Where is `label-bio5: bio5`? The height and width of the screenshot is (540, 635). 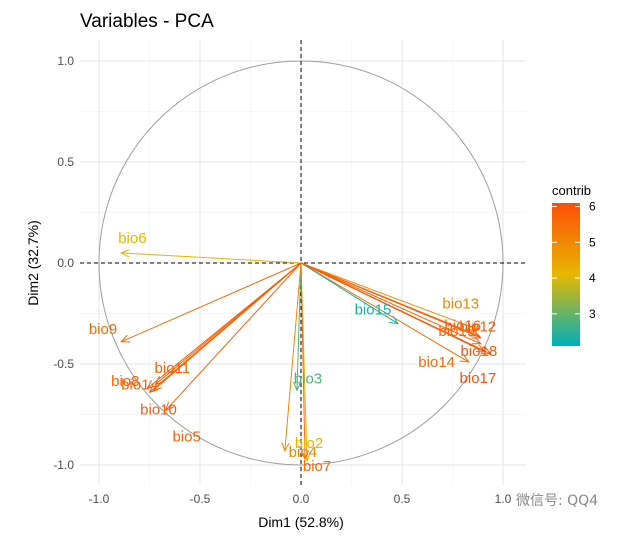 label-bio5: bio5 is located at coordinates (186, 436).